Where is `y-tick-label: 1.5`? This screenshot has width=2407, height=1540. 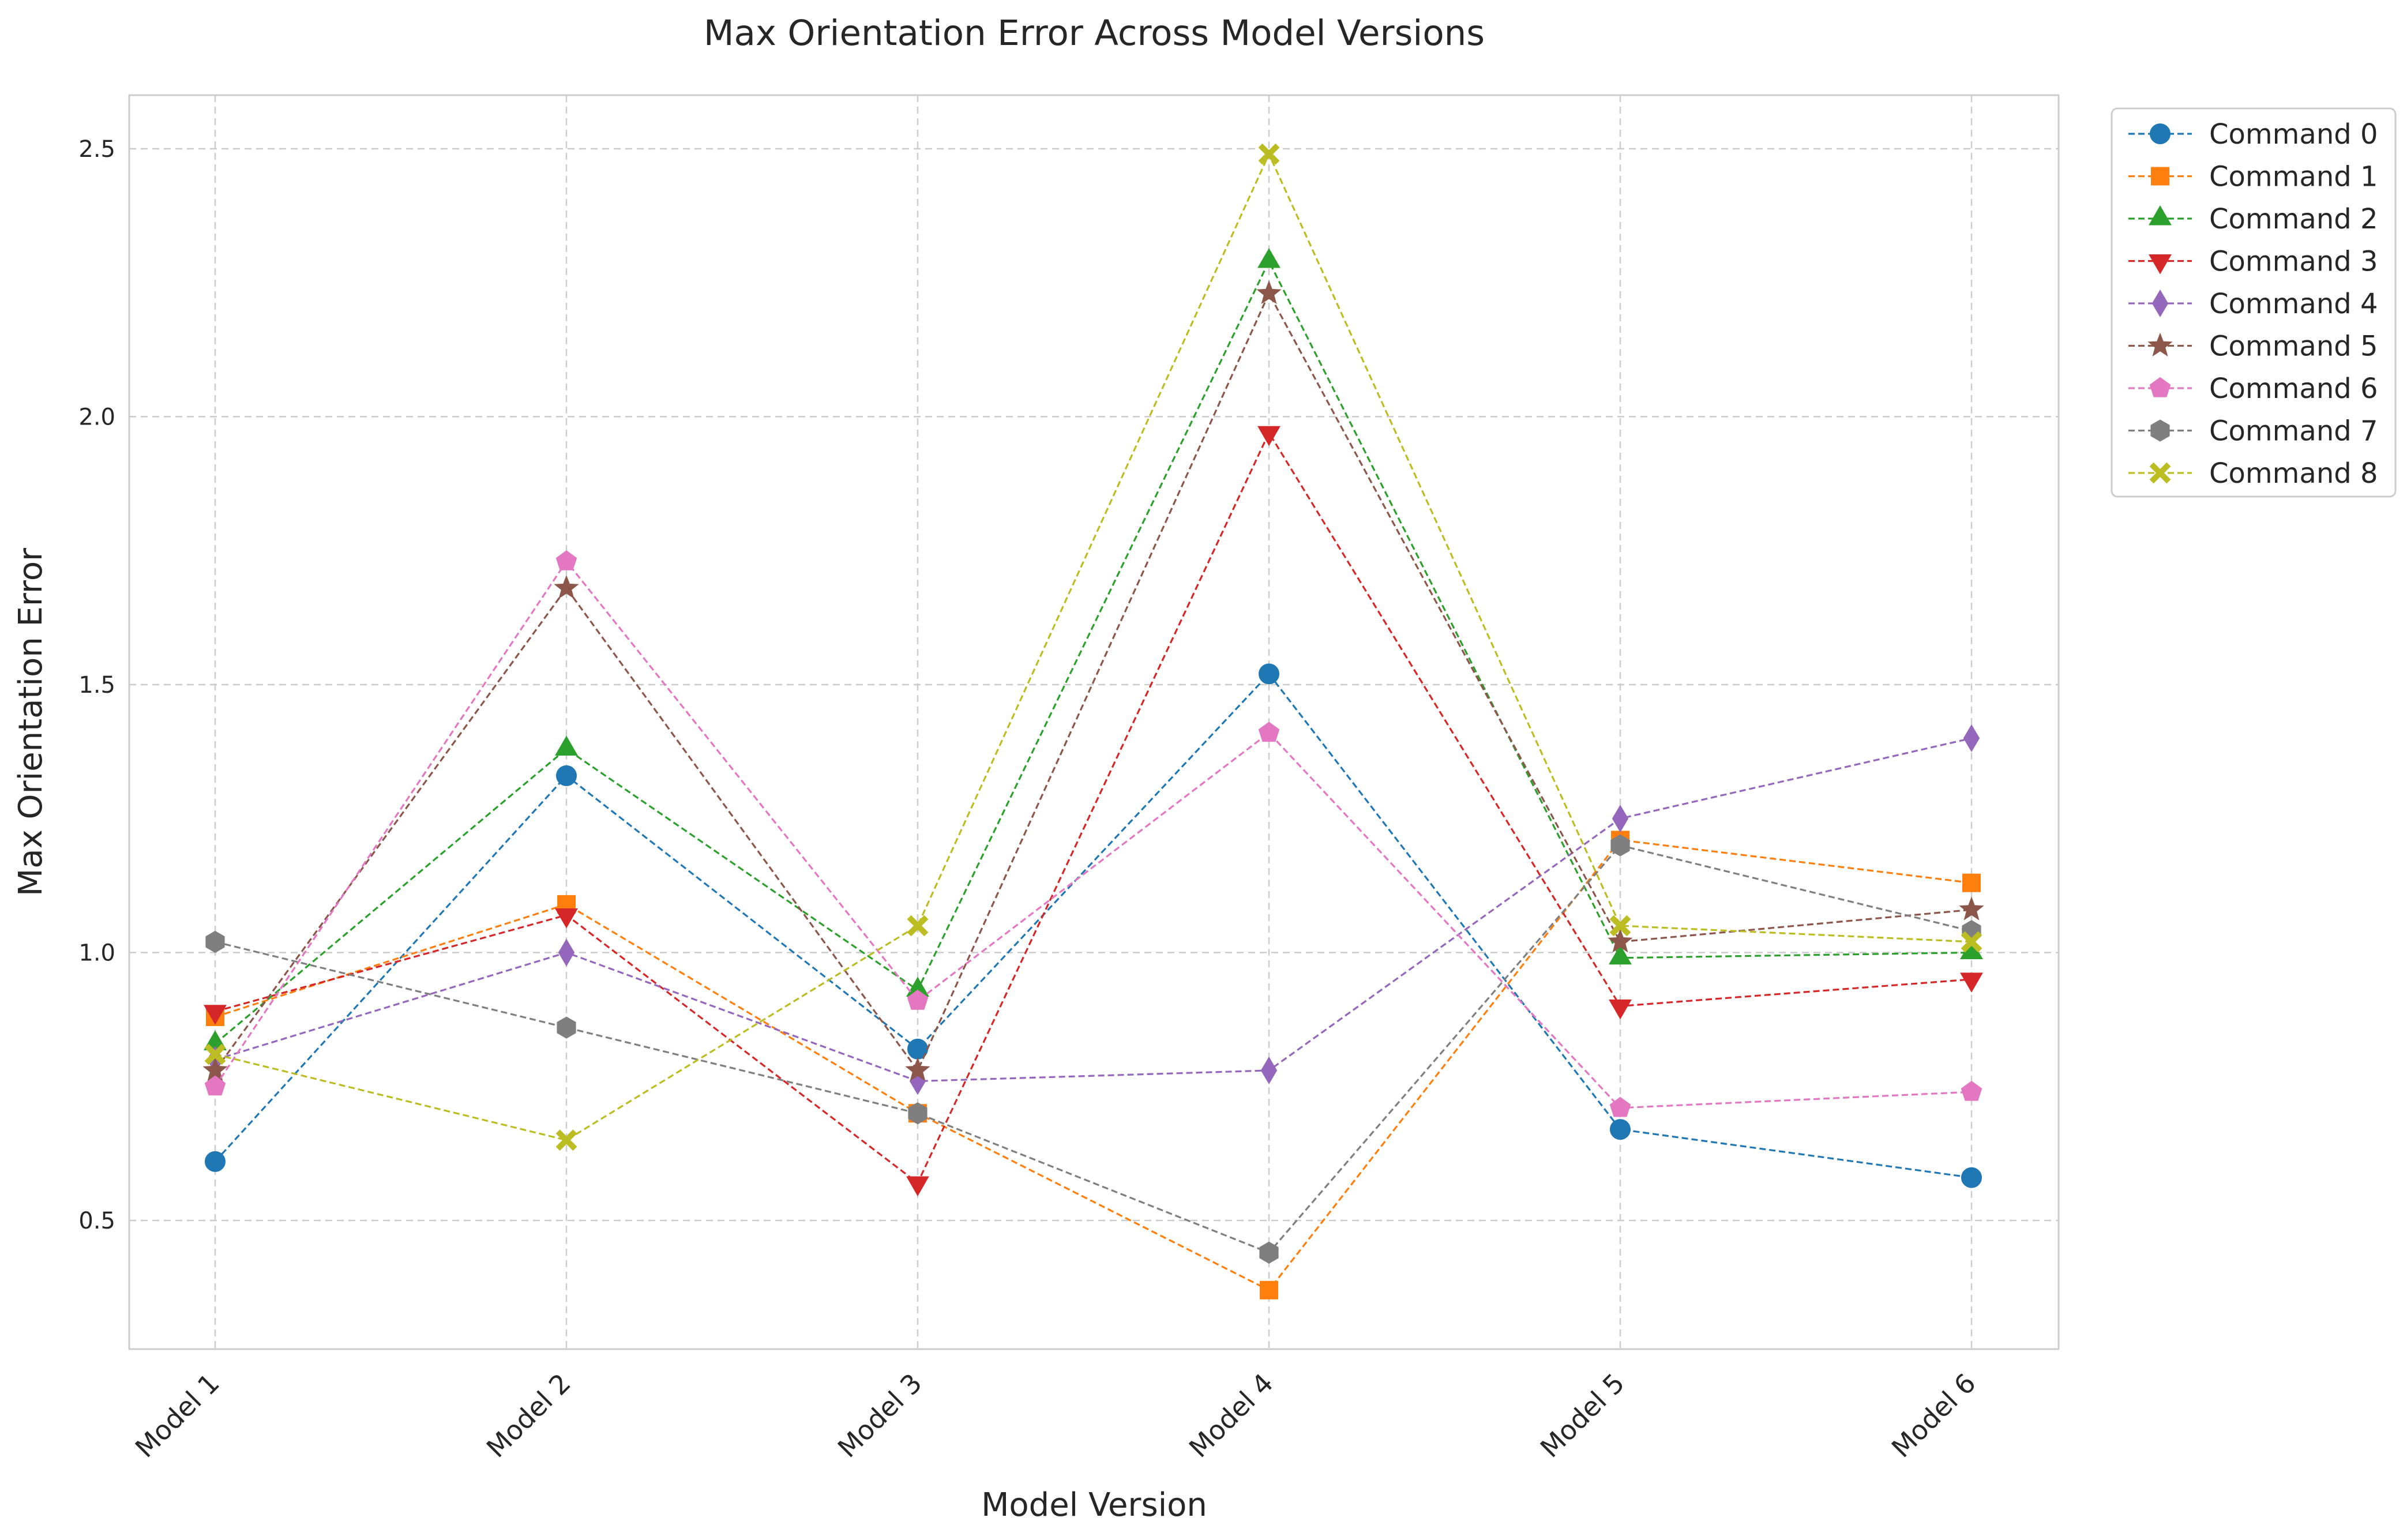 y-tick-label: 1.5 is located at coordinates (96, 685).